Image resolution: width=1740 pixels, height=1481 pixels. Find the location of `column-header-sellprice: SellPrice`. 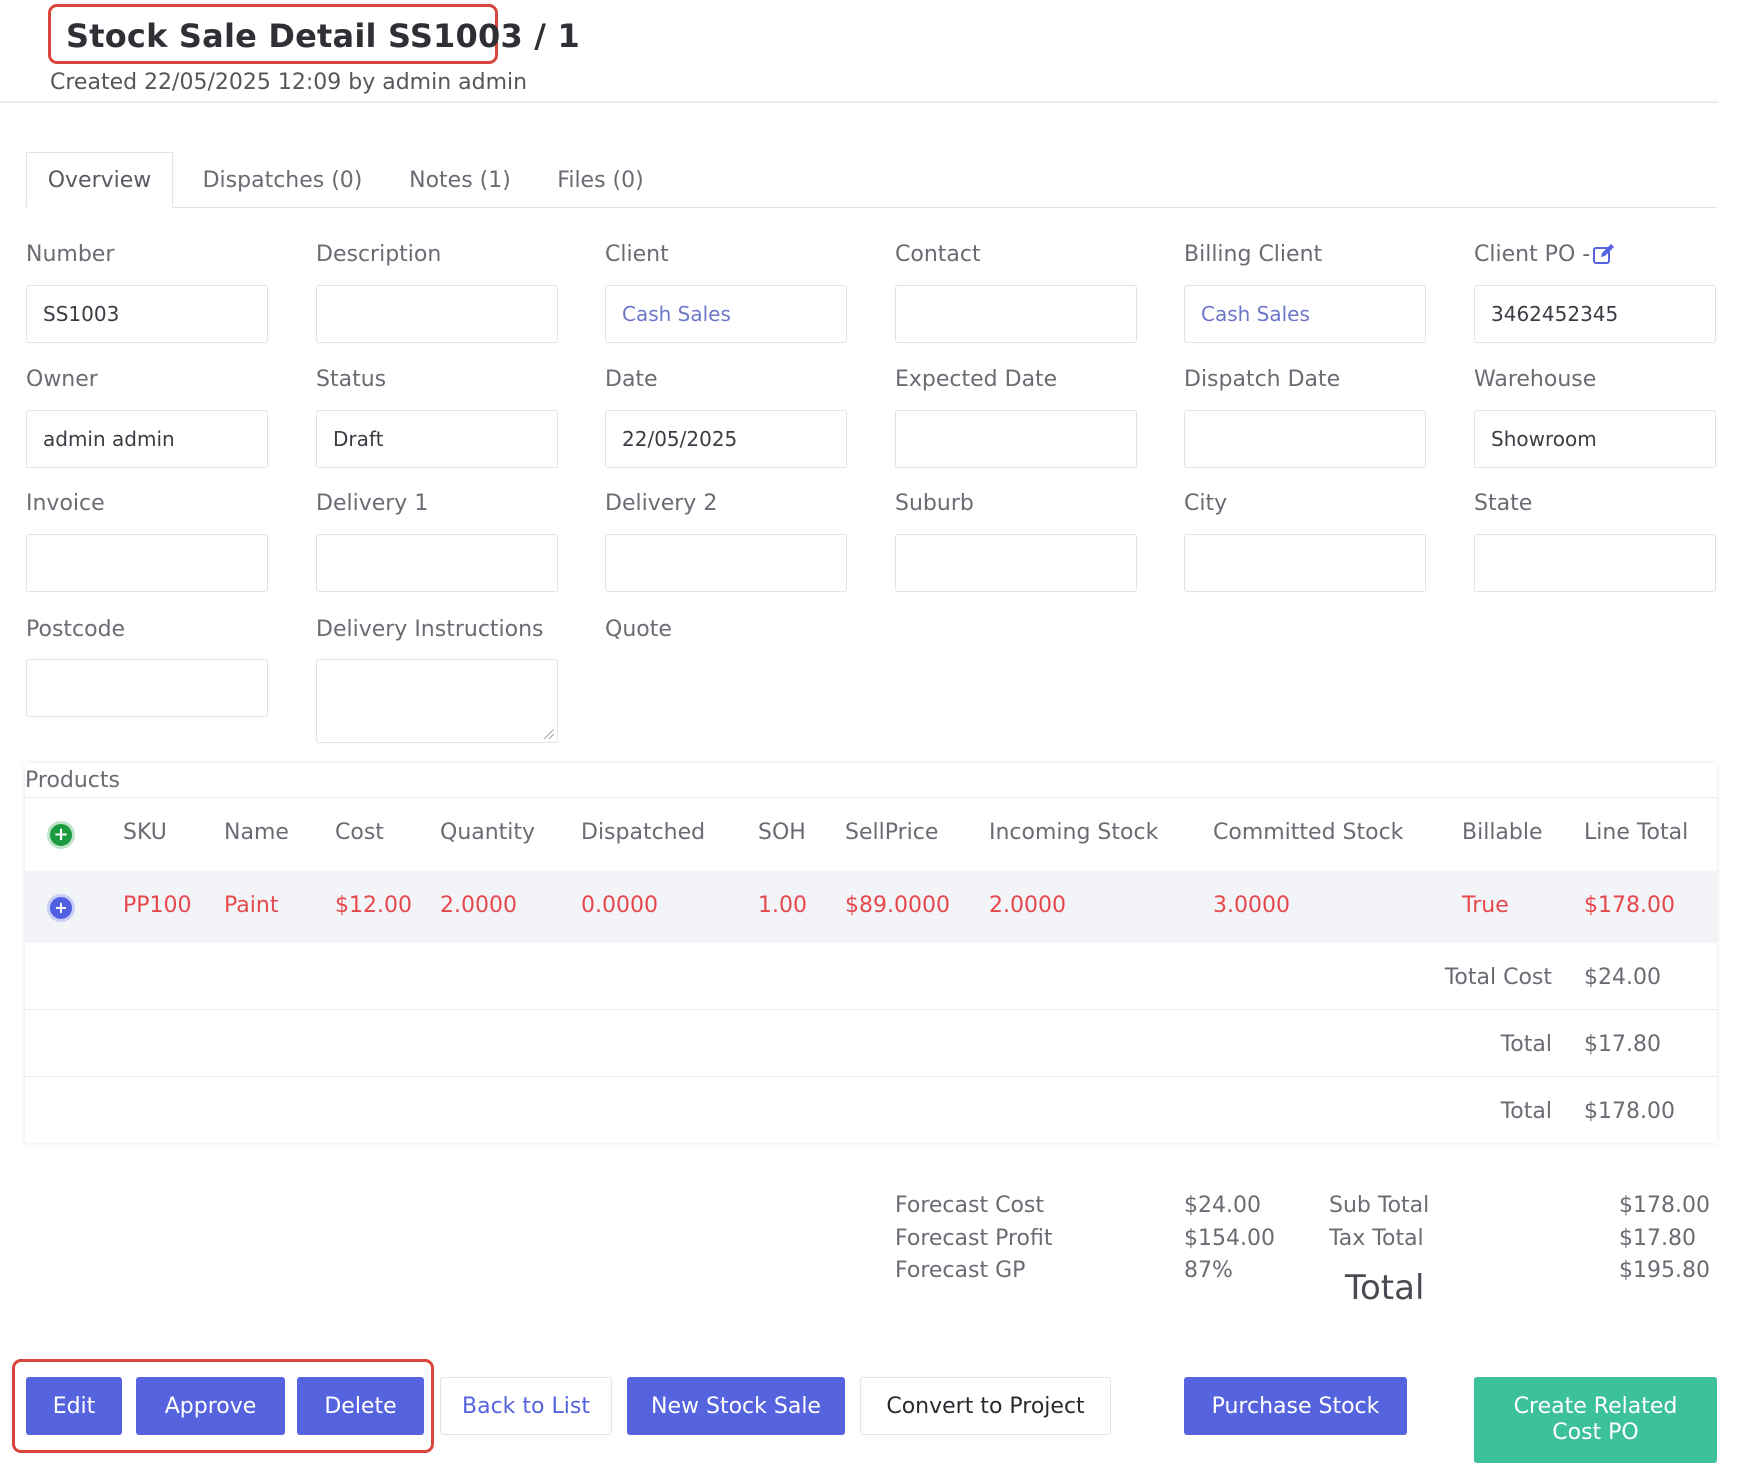

column-header-sellprice: SellPrice is located at coordinates (892, 832).